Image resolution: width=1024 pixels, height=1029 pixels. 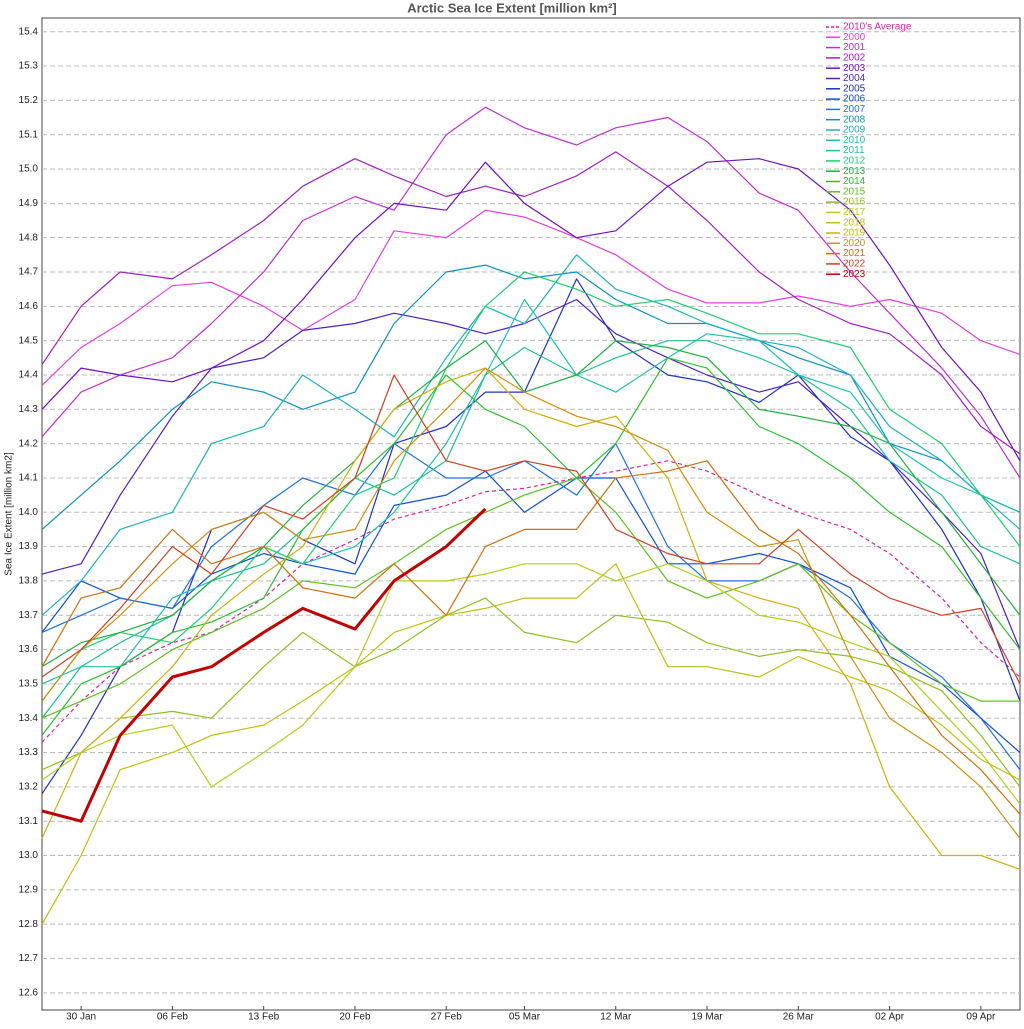 What do you see at coordinates (854, 191) in the screenshot?
I see `legend-label: 2015` at bounding box center [854, 191].